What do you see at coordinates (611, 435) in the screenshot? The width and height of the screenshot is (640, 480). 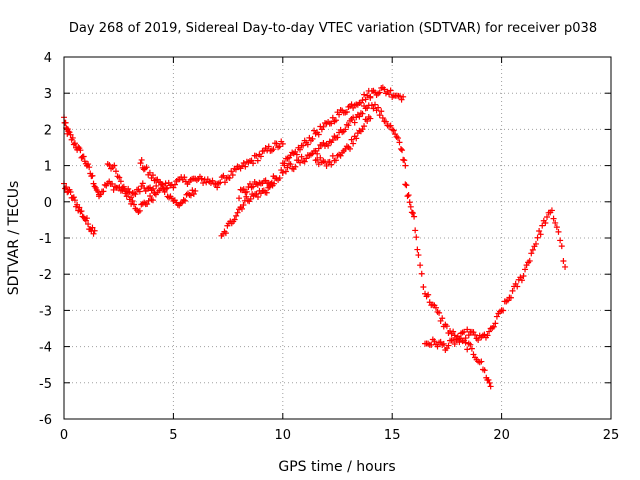 I see `x-tick-label: 25` at bounding box center [611, 435].